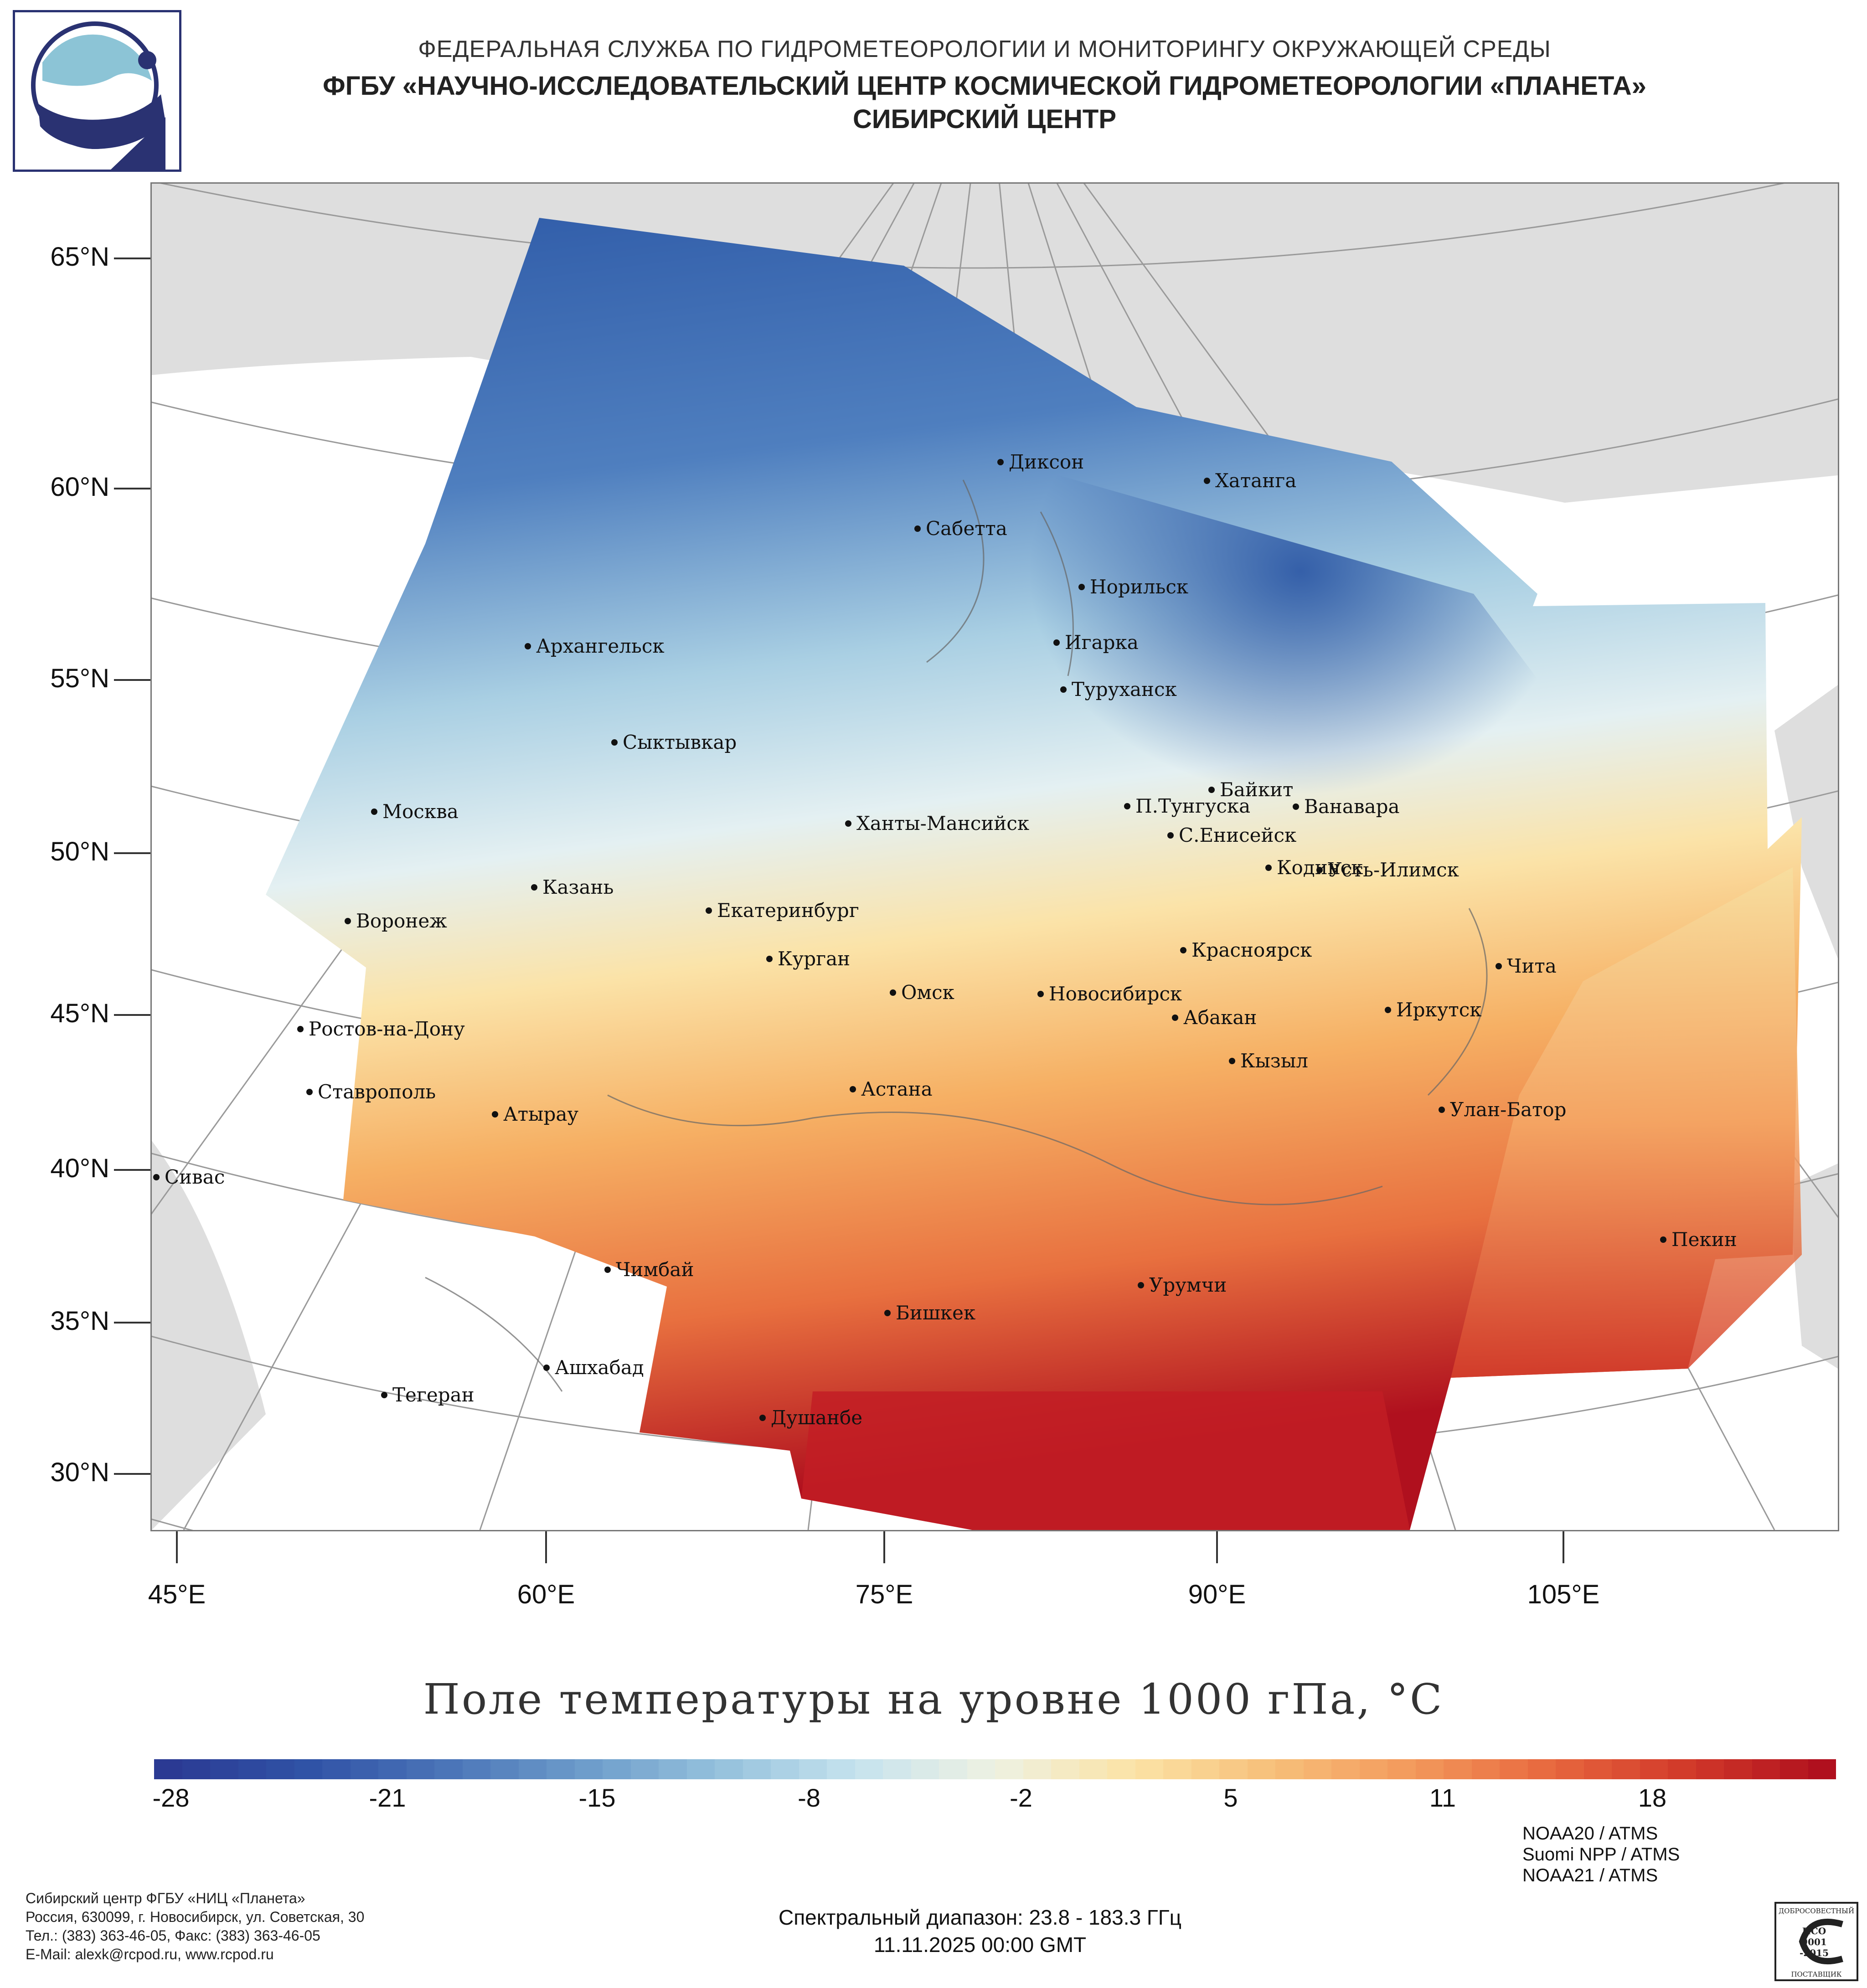 The image size is (1867, 1988). I want to click on city-label: Чимбай, so click(655, 1269).